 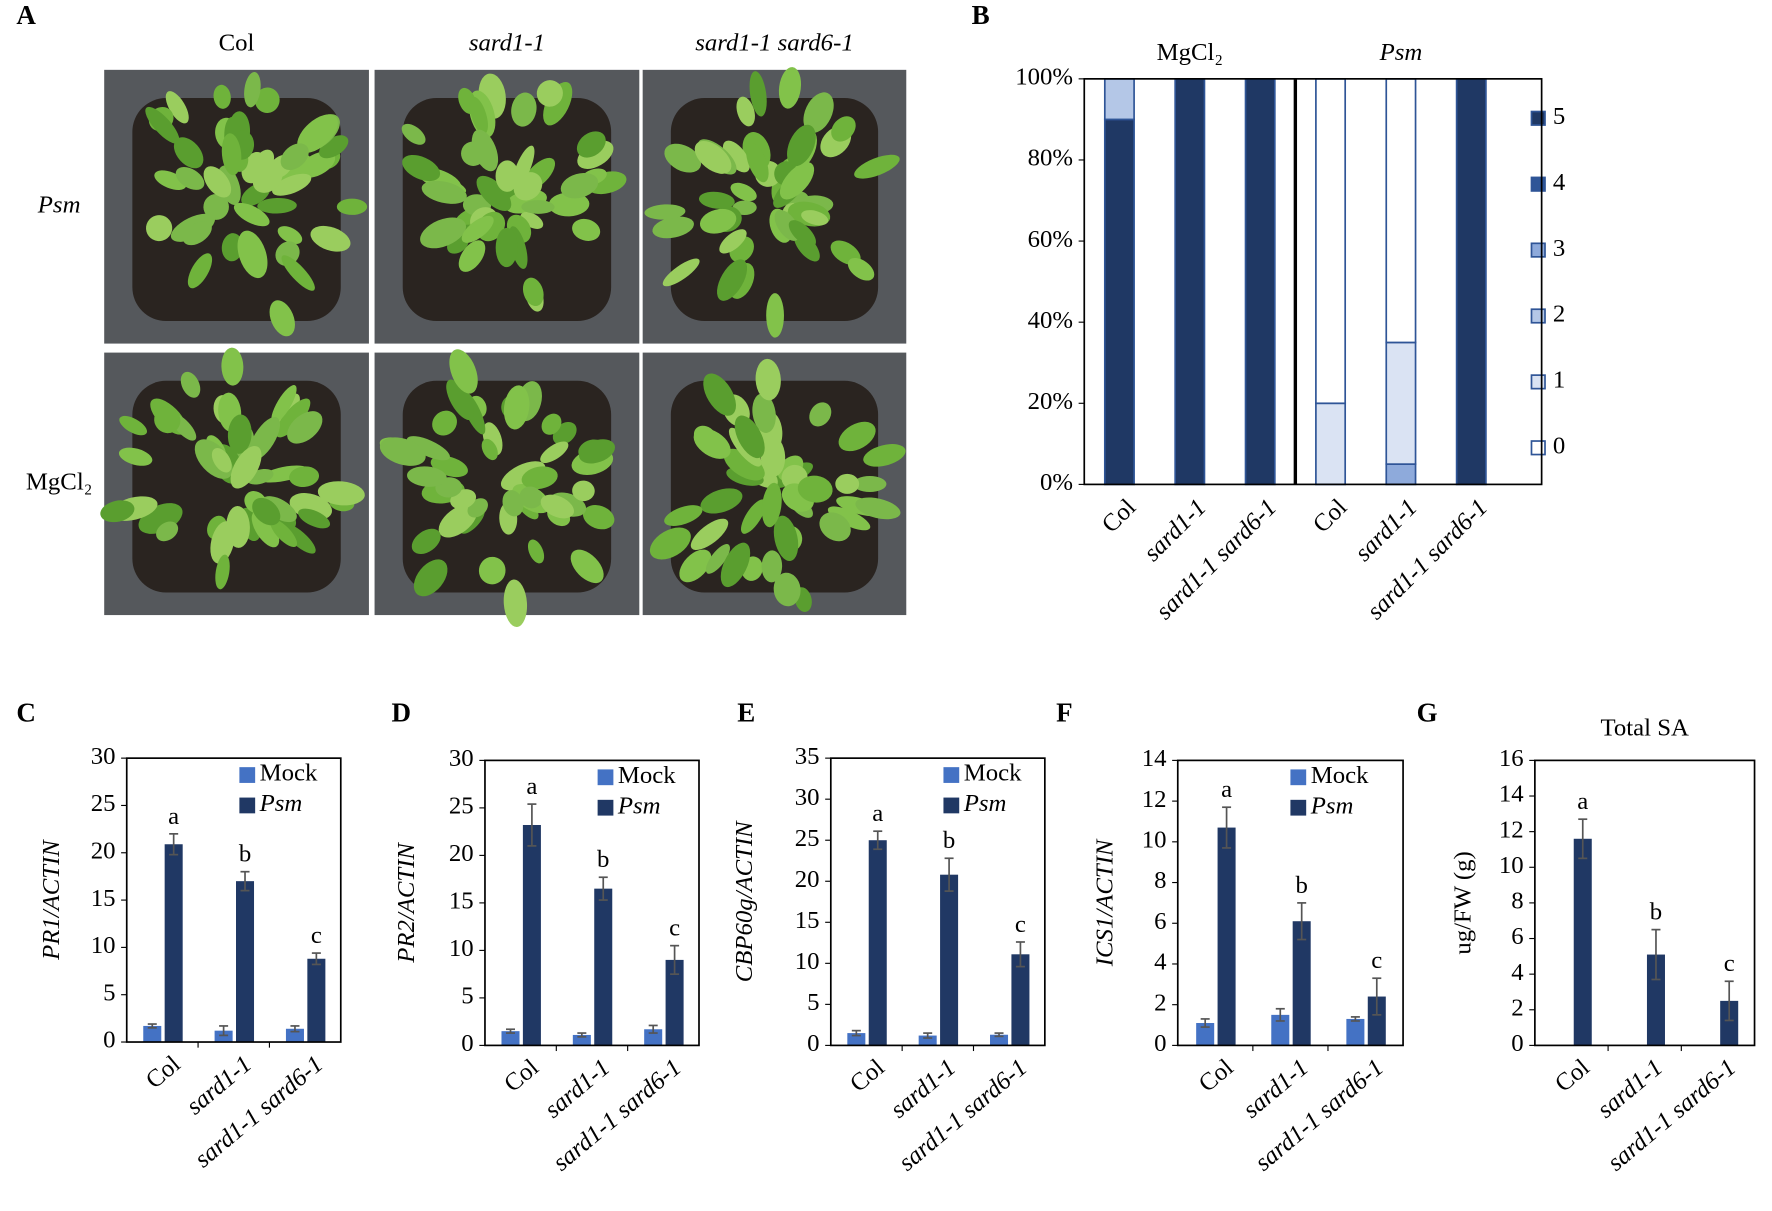 I want to click on significance-letter: a, so click(x=531, y=786).